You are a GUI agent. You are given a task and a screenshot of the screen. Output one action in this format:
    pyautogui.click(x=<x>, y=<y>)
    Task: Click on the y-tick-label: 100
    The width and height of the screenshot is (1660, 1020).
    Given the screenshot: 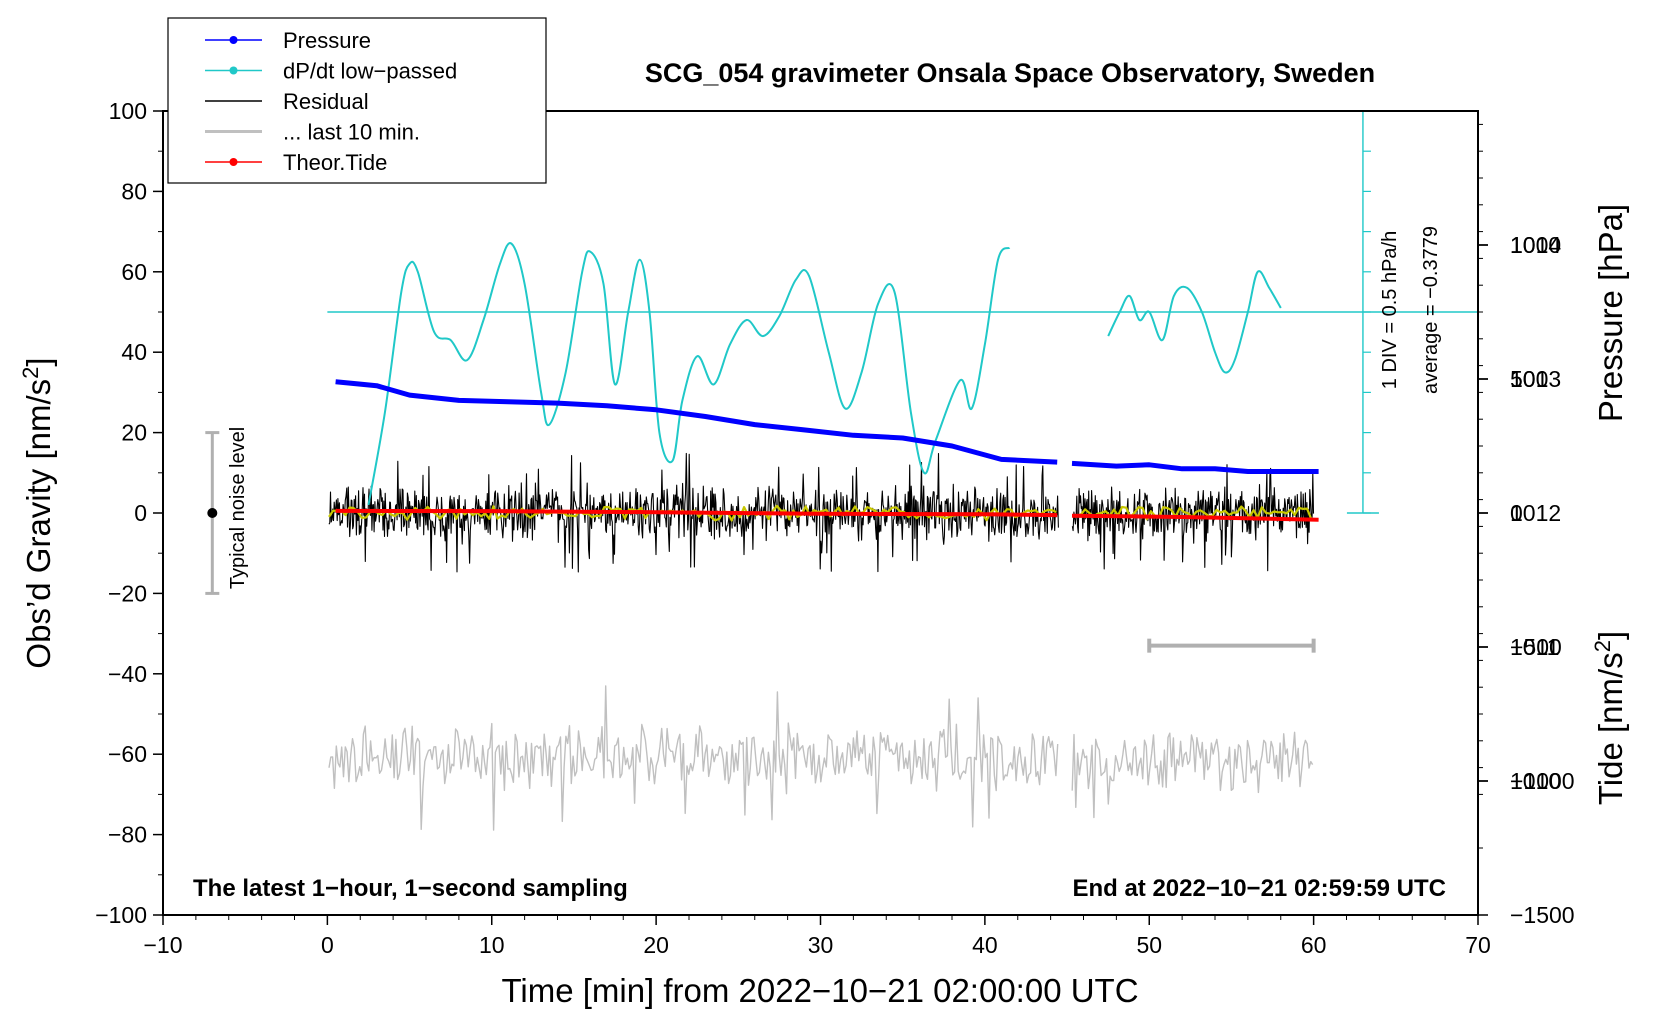 What is the action you would take?
    pyautogui.click(x=128, y=111)
    